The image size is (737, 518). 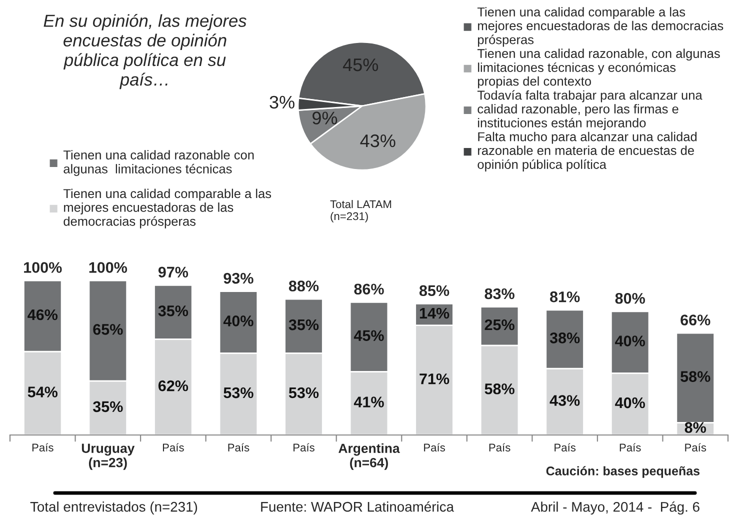 What do you see at coordinates (43, 314) in the screenshot?
I see `data-label: 46%` at bounding box center [43, 314].